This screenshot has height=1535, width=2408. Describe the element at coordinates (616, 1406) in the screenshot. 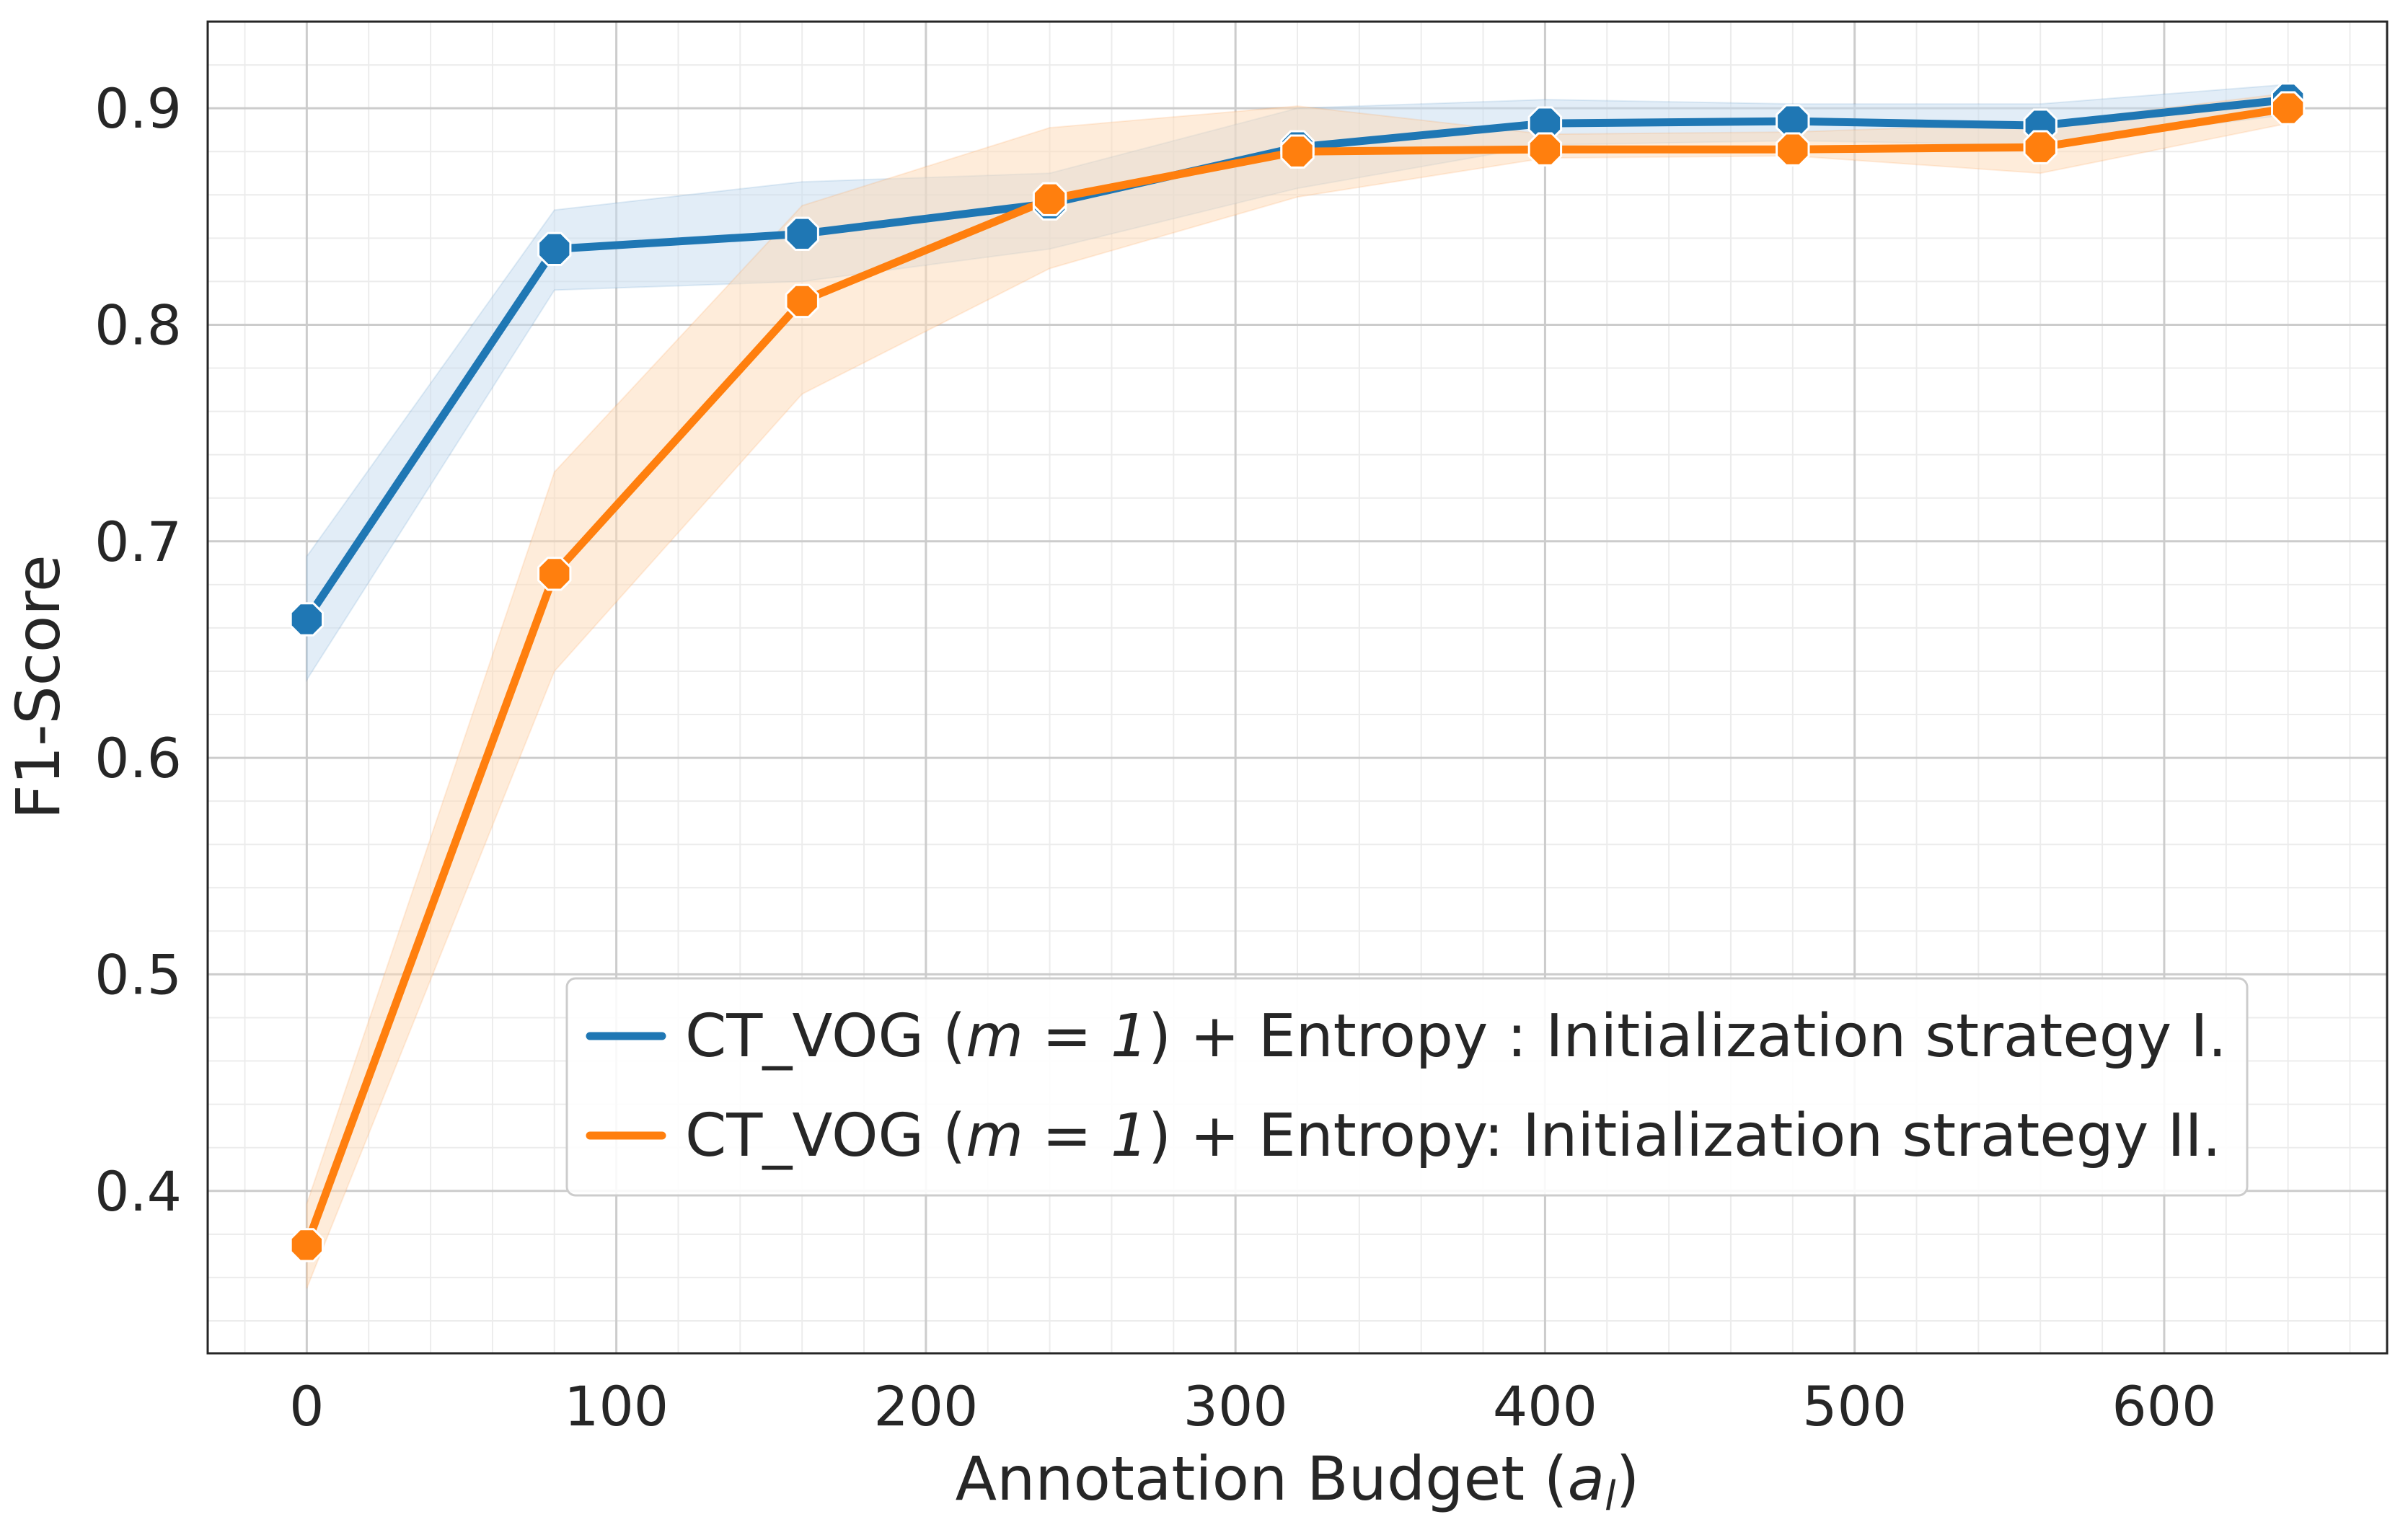

I see `x-tick-label: 100` at that location.